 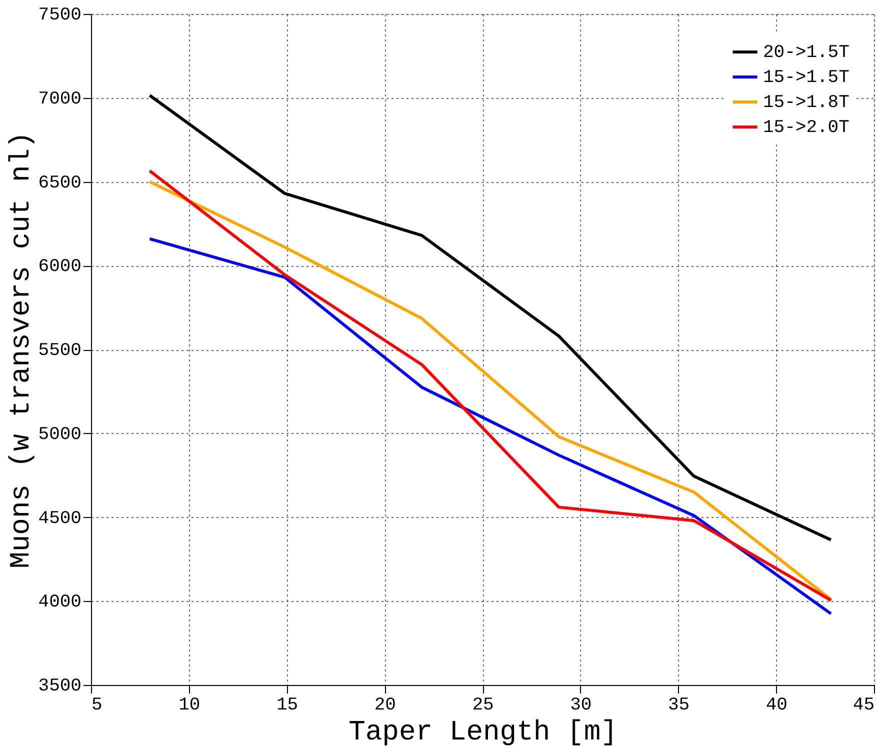 I want to click on x-tick-label: 40, so click(x=777, y=706).